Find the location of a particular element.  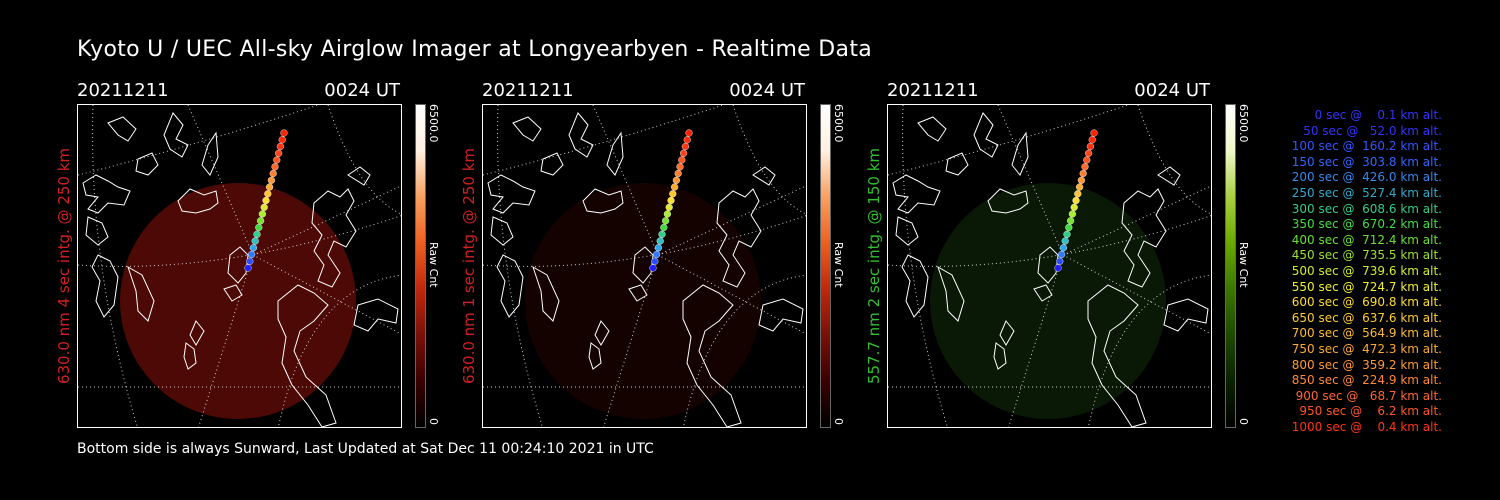

colorbar is located at coordinates (420, 266).